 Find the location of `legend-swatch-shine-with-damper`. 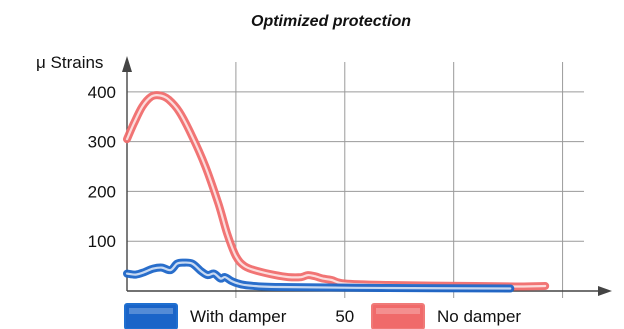

legend-swatch-shine-with-damper is located at coordinates (151, 311).